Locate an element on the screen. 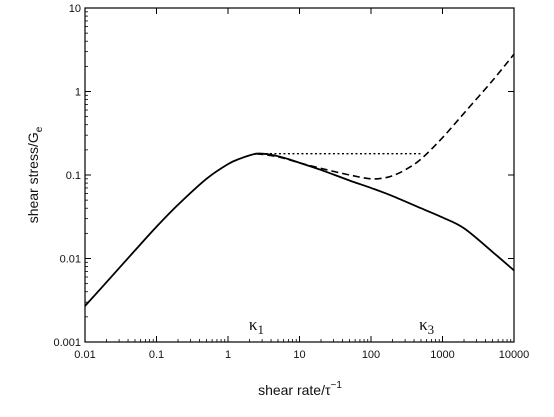 Image resolution: width=554 pixels, height=417 pixels. x-axis-label-text: shear rate/τ is located at coordinates (294, 390).